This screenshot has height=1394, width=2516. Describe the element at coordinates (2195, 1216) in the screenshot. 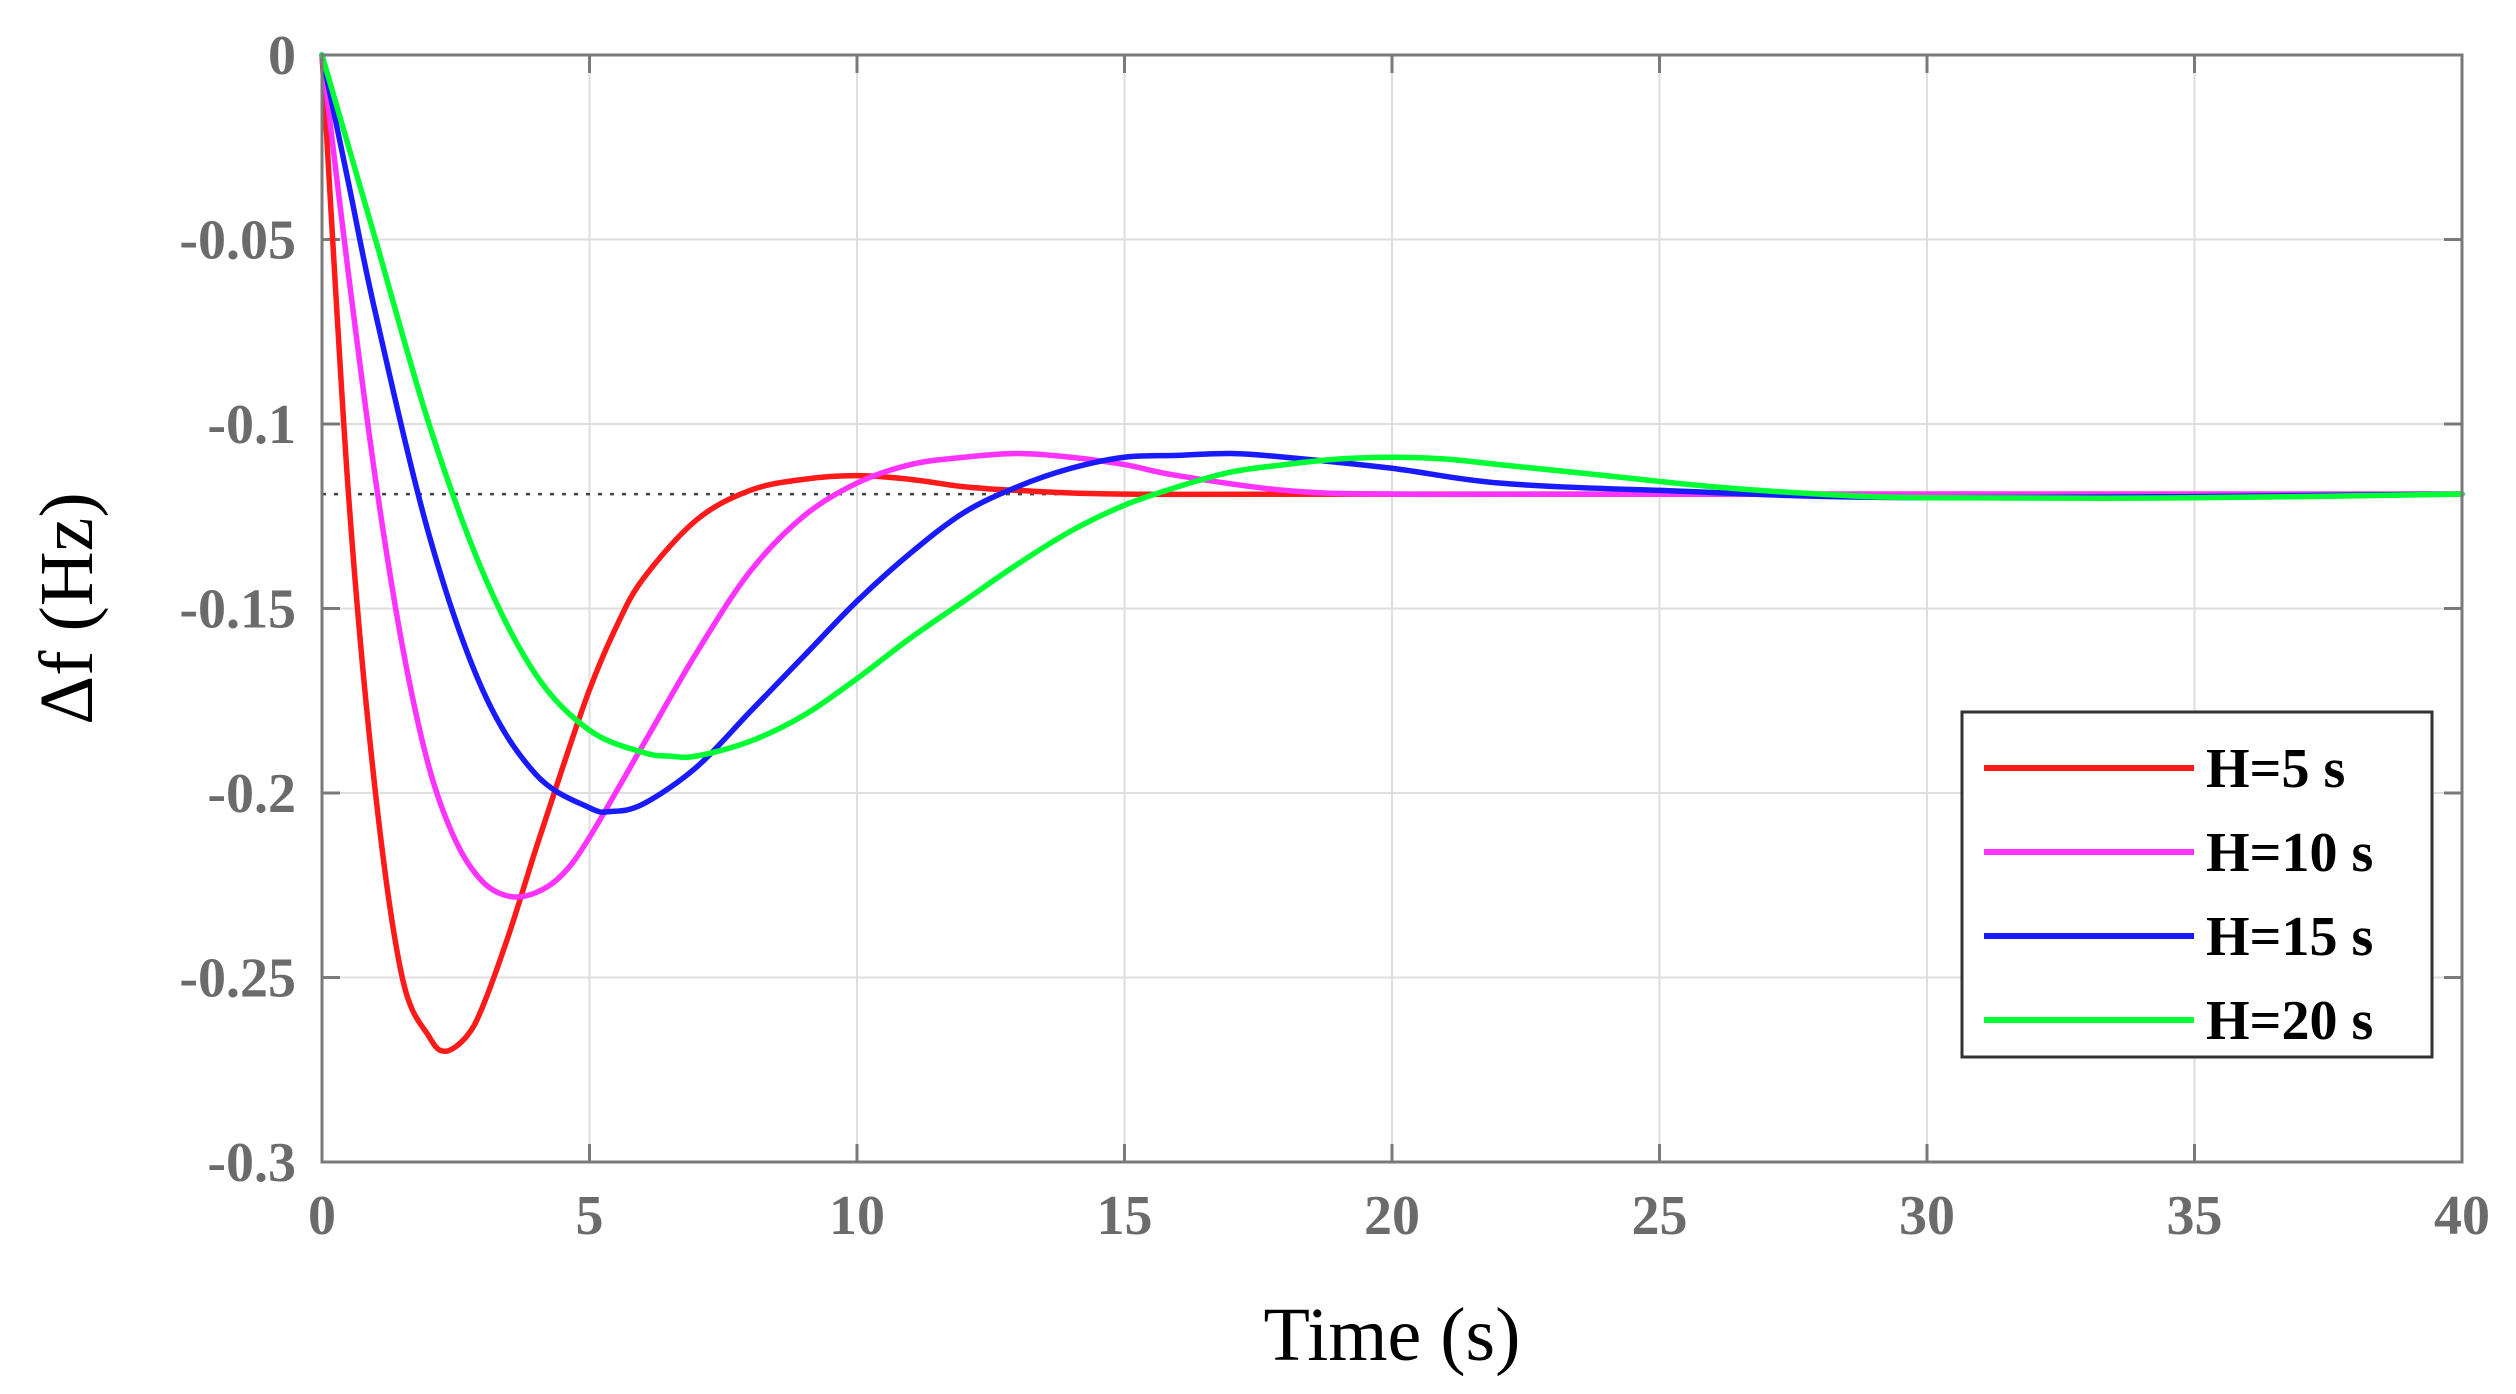

I see `x-tick-label: 35` at that location.